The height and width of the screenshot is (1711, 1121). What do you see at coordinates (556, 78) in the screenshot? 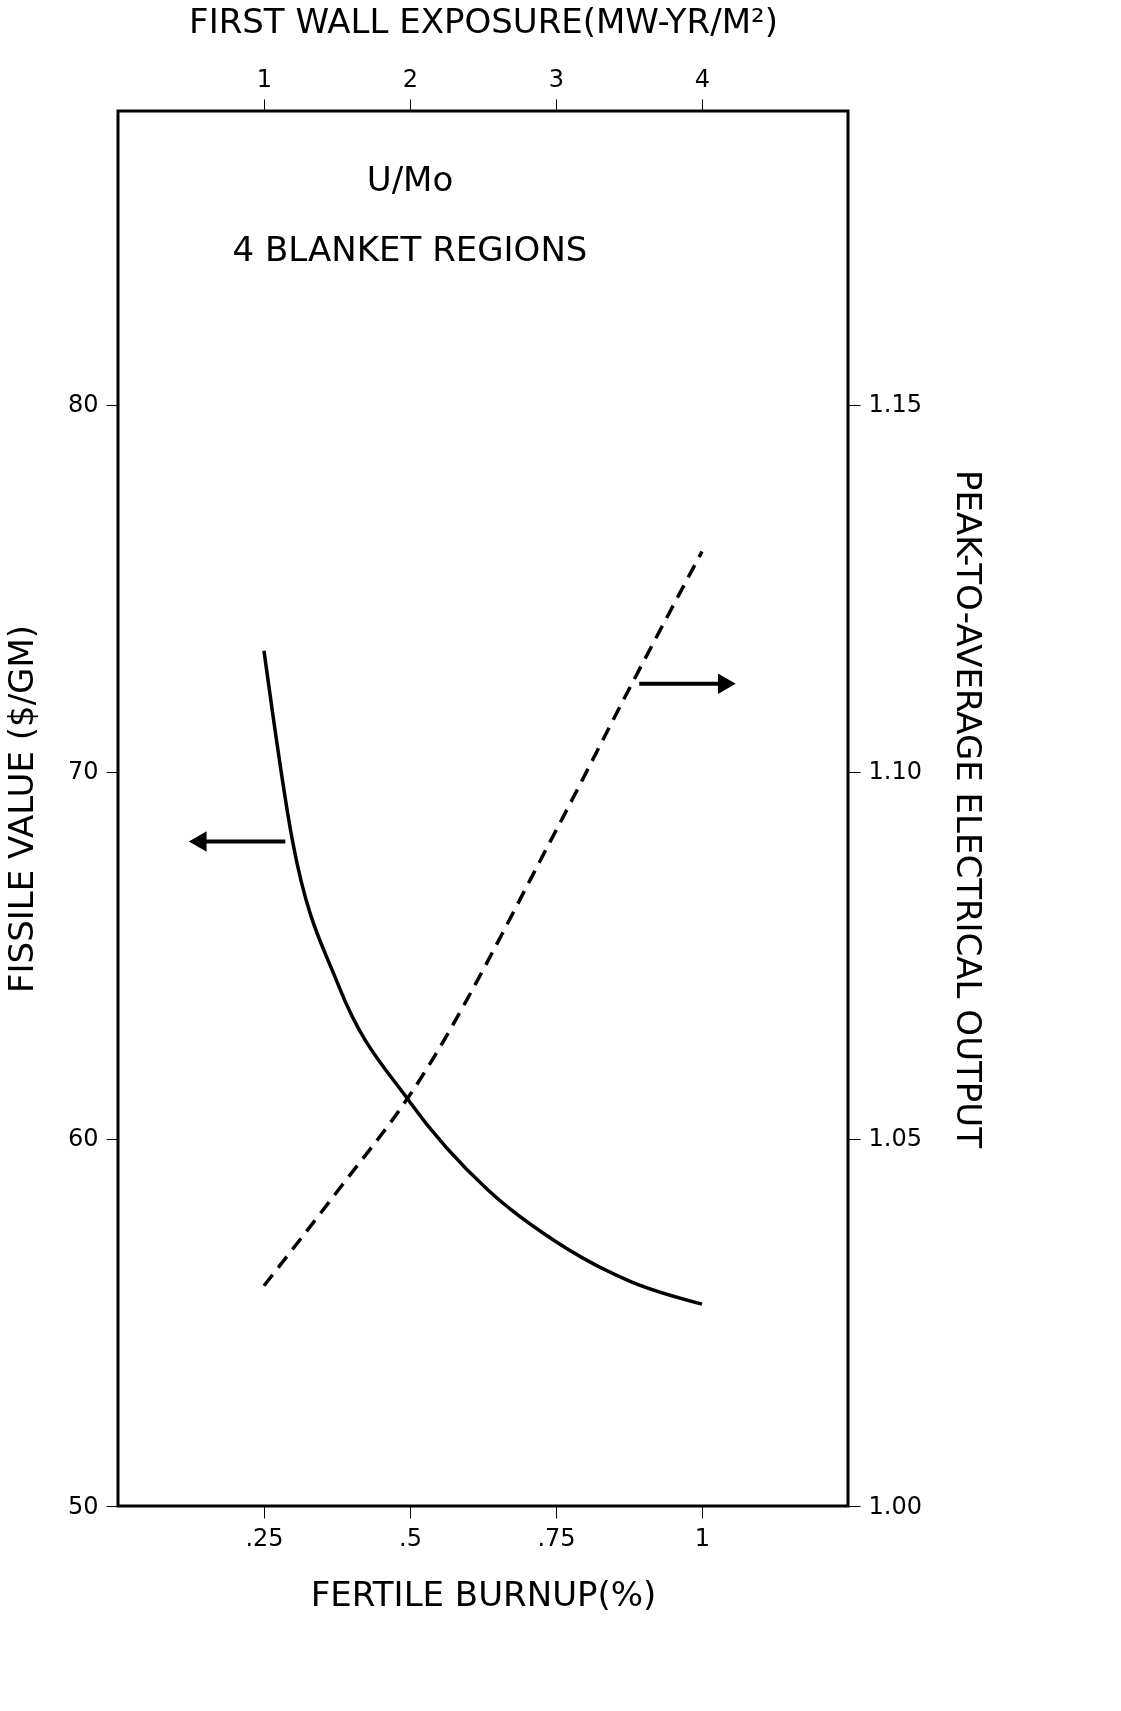
I see `x2-tick-label: 3` at bounding box center [556, 78].